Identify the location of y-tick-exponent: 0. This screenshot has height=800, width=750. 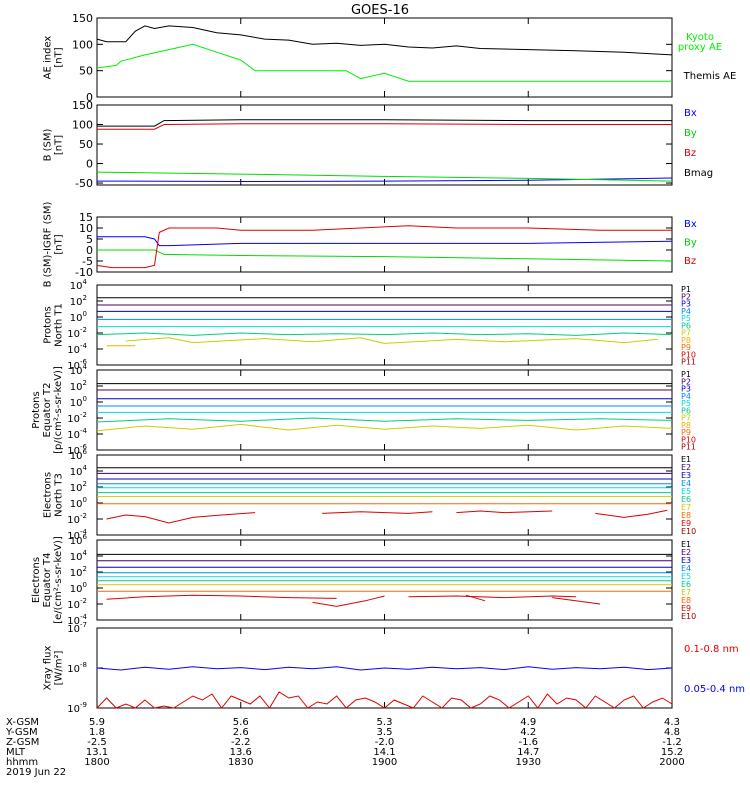
(85, 314).